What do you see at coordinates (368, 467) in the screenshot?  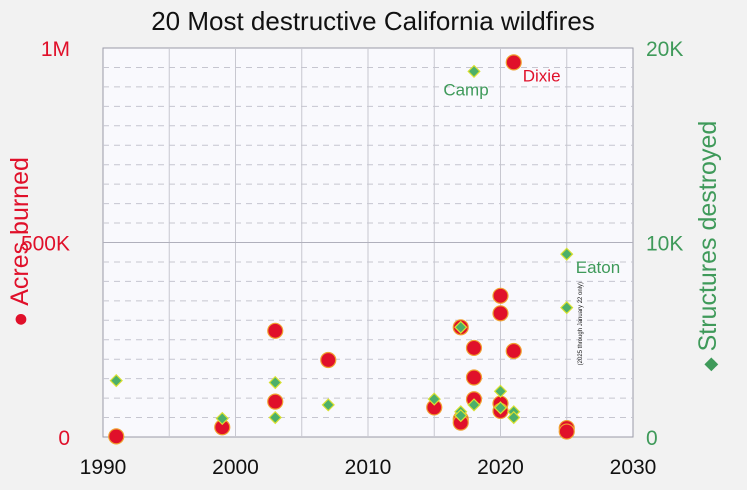 I see `x-tick-label: 2010` at bounding box center [368, 467].